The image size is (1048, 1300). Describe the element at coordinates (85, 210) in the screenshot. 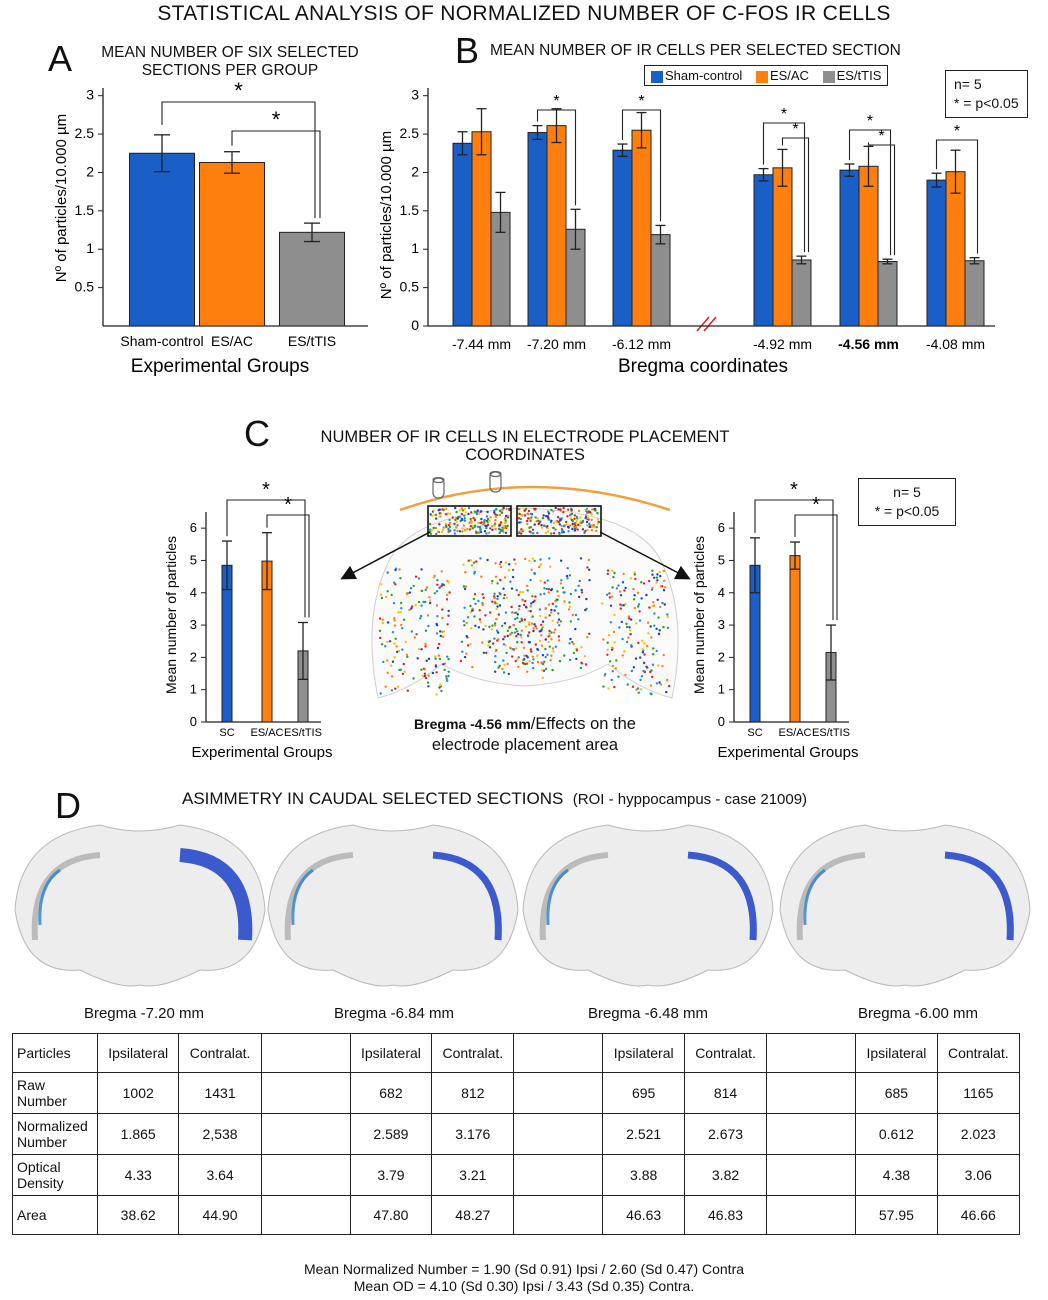

I see `y-tick-label: 1.5` at that location.